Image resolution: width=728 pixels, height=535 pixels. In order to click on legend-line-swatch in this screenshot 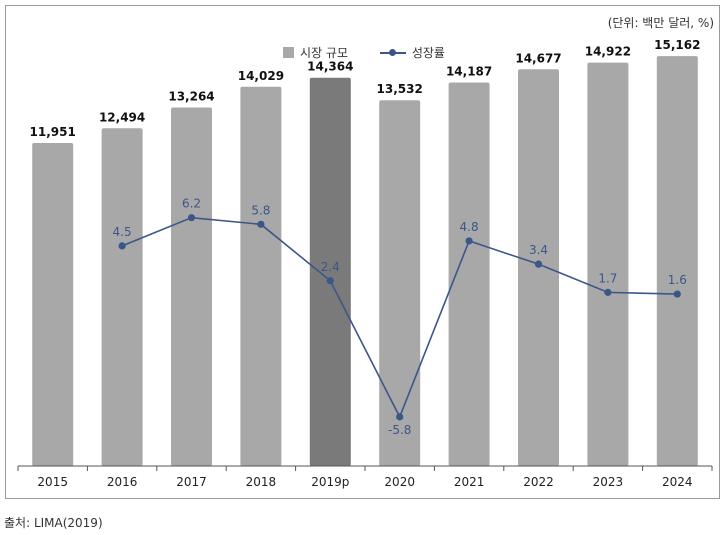, I will do `click(392, 52)`.